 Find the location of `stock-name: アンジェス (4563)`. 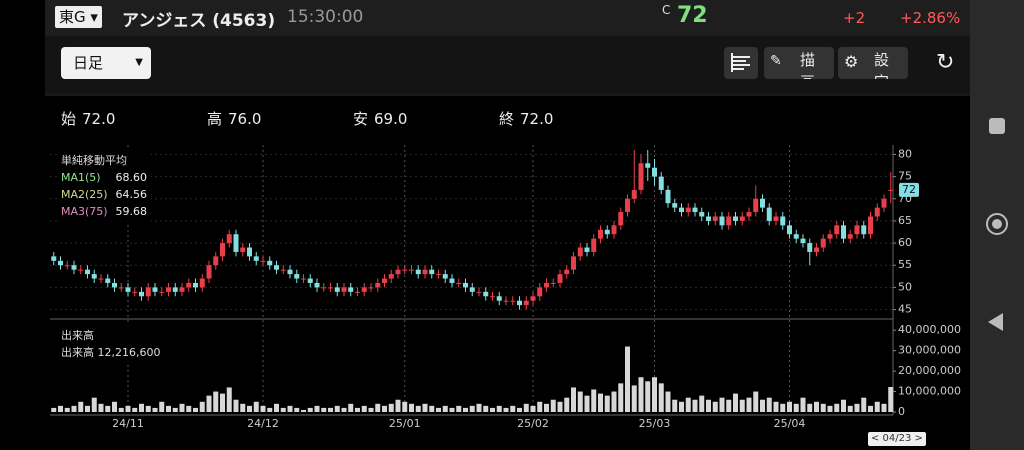

stock-name: アンジェス (4563) is located at coordinates (199, 21).